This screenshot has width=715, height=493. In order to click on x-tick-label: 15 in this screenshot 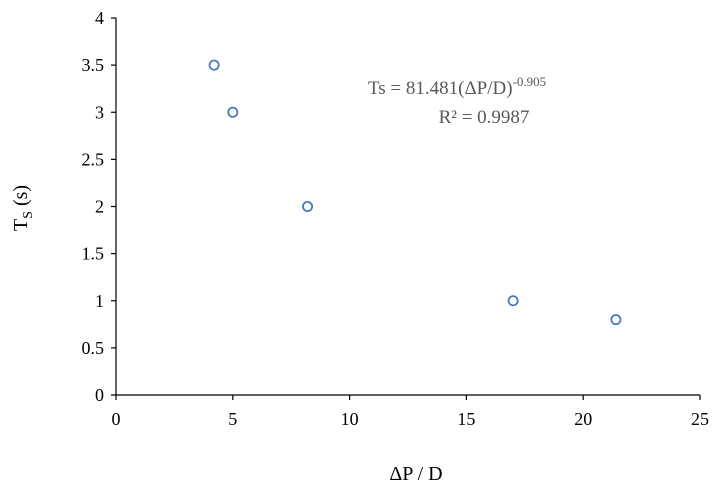, I will do `click(466, 419)`.